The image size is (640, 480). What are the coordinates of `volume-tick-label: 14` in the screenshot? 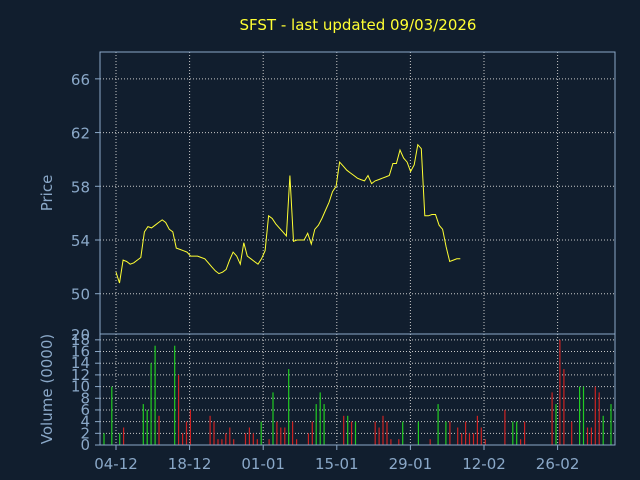 It's located at (80, 363).